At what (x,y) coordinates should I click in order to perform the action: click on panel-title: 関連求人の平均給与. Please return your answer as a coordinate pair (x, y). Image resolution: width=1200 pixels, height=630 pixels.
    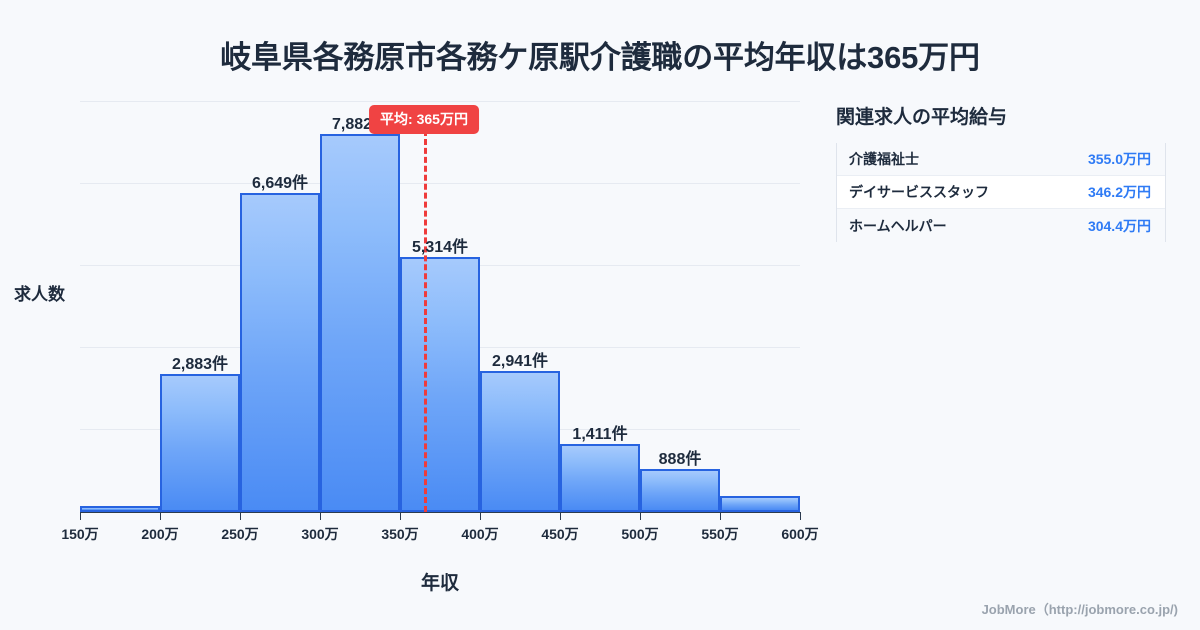
    Looking at the image, I should click on (922, 117).